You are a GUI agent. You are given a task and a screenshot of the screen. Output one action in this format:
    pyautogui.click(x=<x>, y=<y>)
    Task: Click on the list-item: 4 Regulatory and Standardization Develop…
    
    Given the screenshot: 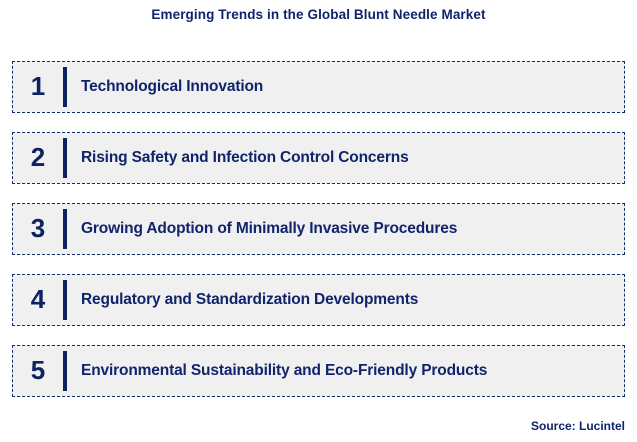 What is the action you would take?
    pyautogui.click(x=318, y=300)
    